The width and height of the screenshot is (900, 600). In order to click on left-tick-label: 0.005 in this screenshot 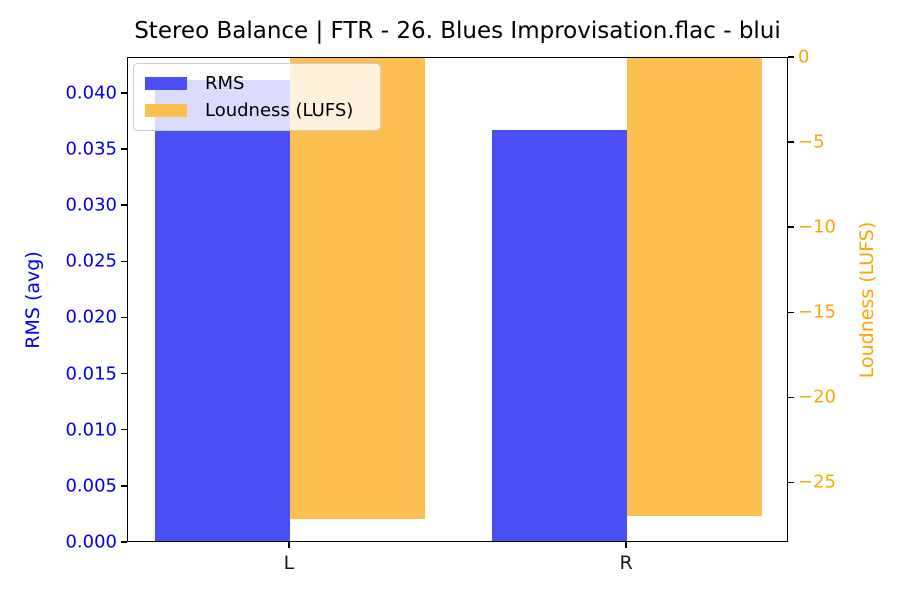, I will do `click(91, 486)`.